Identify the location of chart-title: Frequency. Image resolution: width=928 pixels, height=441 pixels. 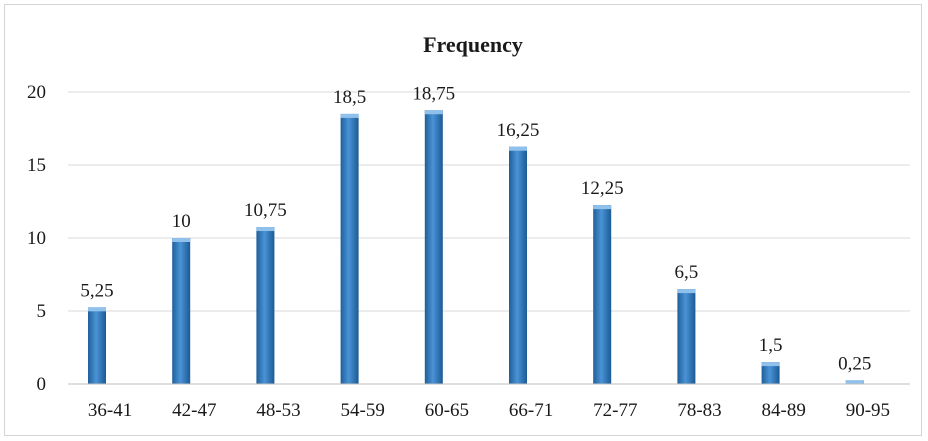
(473, 44).